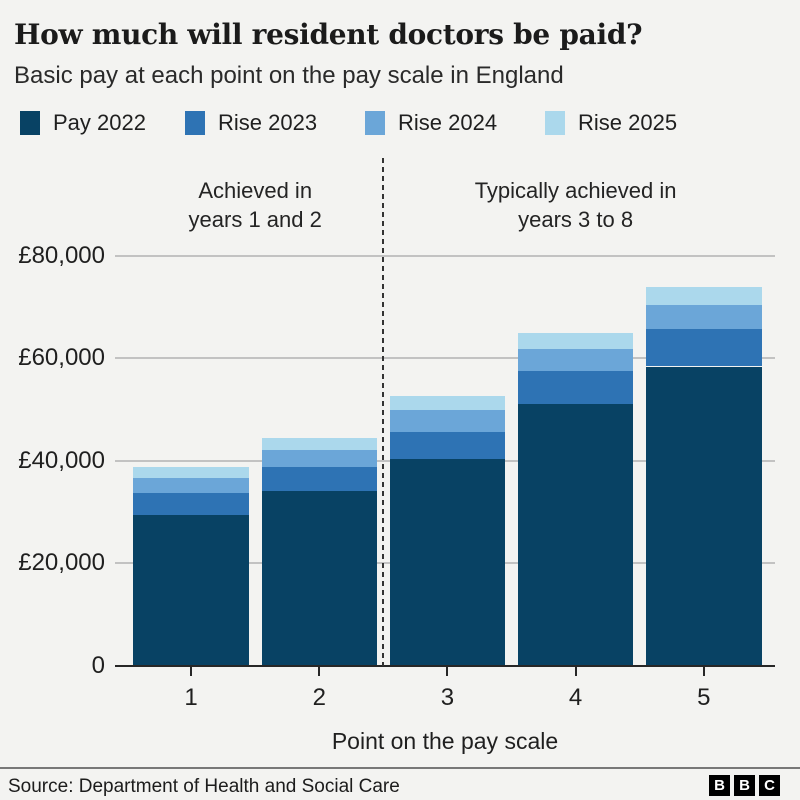 This screenshot has width=800, height=800. What do you see at coordinates (704, 348) in the screenshot?
I see `bar-point-5-rise-2023` at bounding box center [704, 348].